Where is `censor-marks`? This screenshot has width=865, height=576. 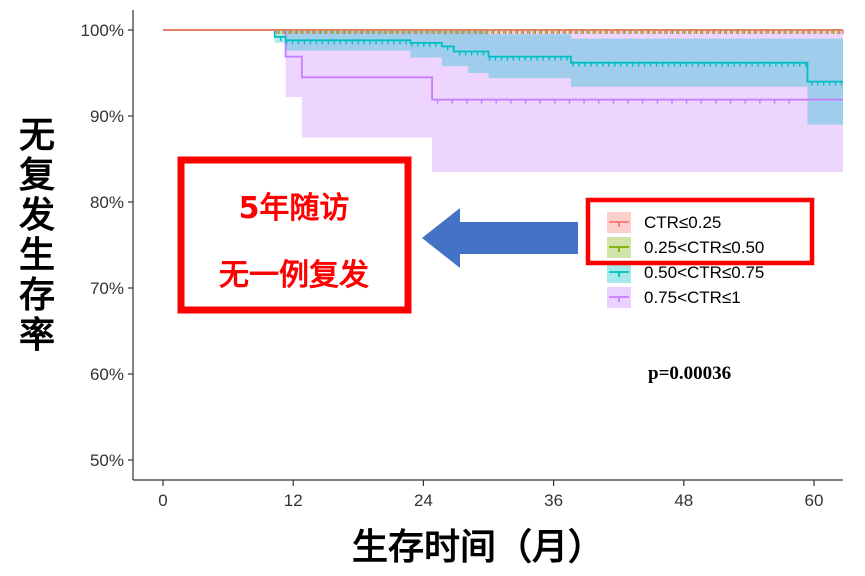
censor-marks is located at coordinates (560, 67).